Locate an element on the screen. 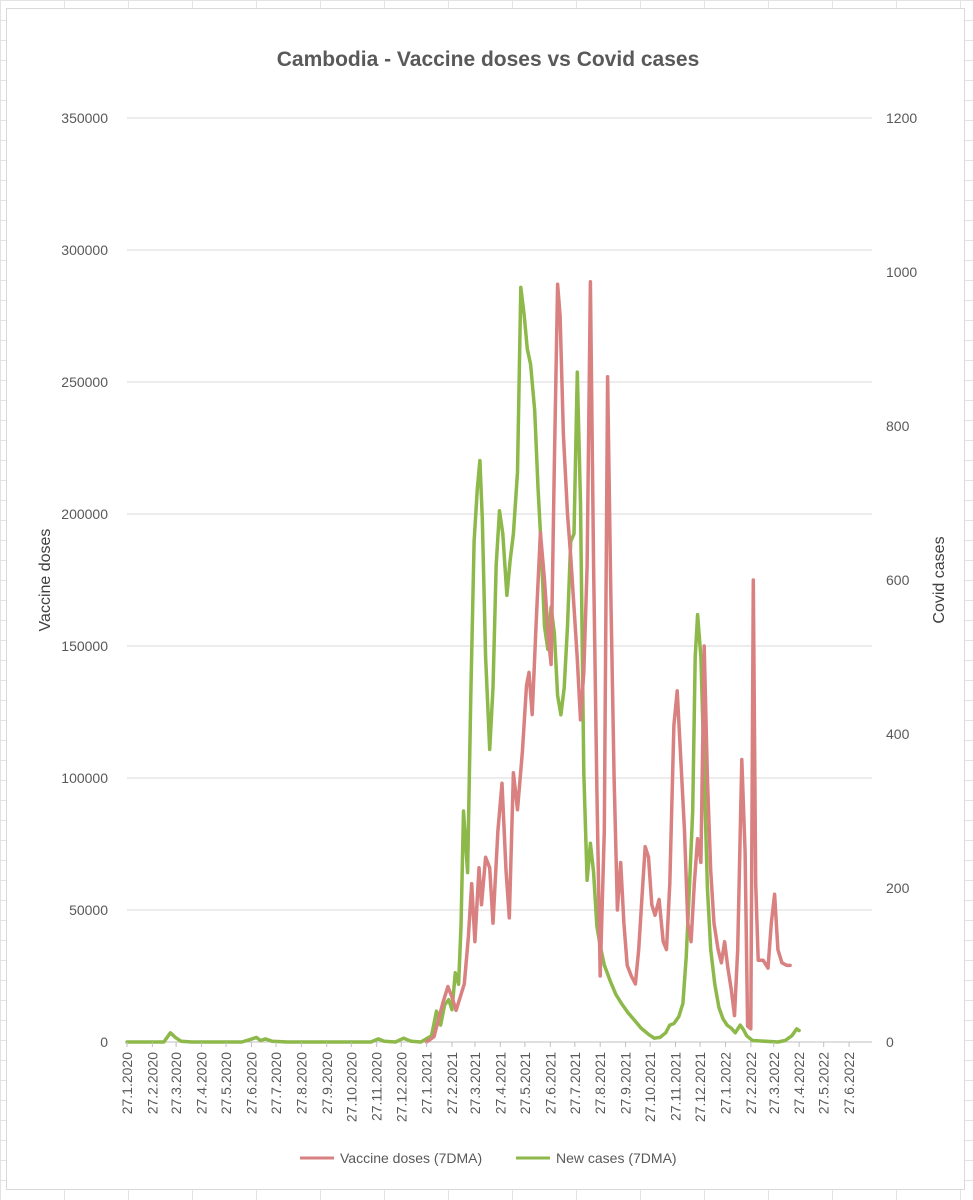 This screenshot has width=973, height=1200. x-tick-label: 27.2.2020 is located at coordinates (152, 1083).